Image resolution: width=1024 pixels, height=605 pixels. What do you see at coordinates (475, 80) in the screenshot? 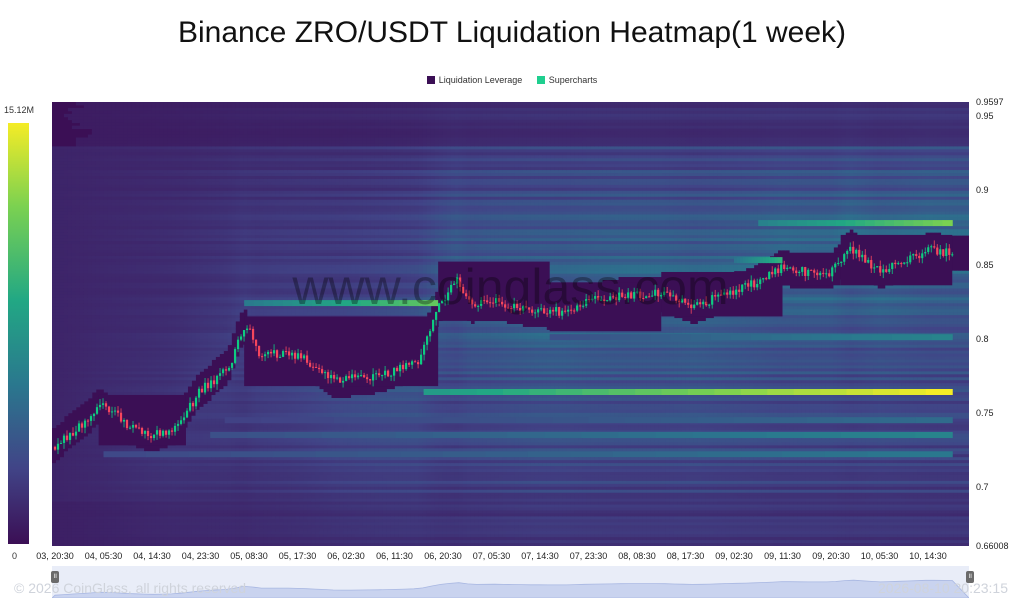
I see `legend-item-liquidation-leverage: Liquidation Leverage` at bounding box center [475, 80].